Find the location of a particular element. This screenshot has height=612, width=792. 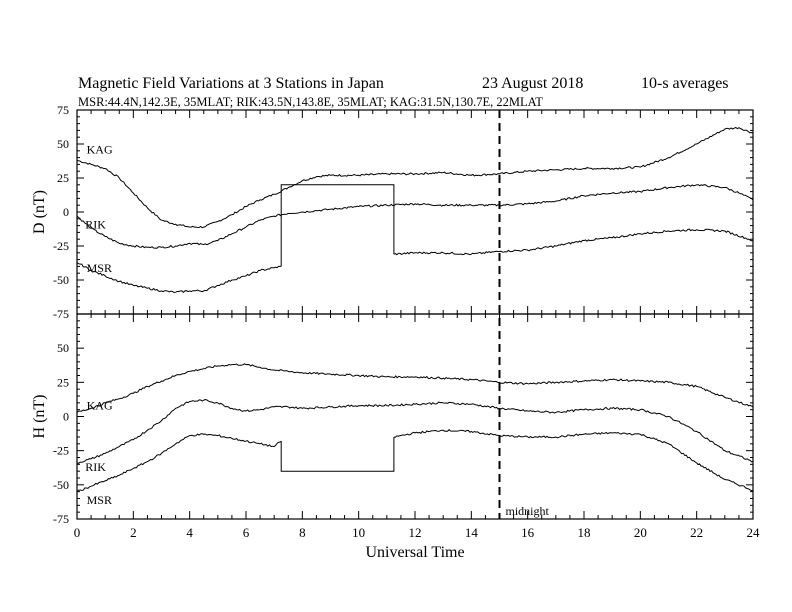

xtick-label: 0 is located at coordinates (77, 532).